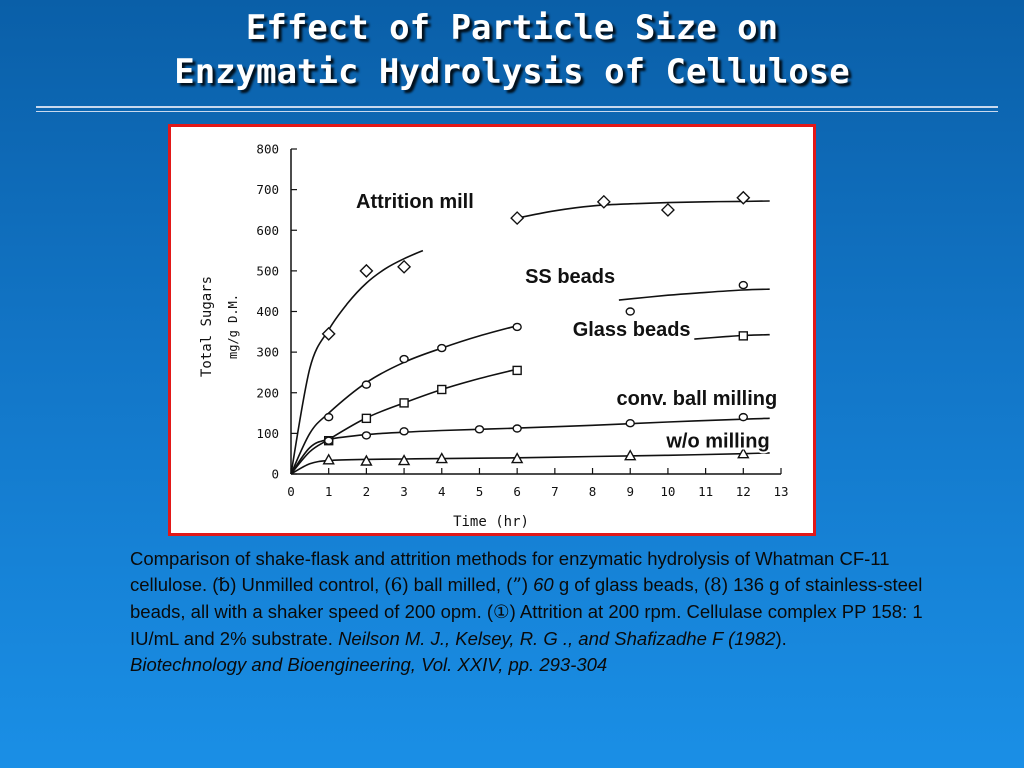  What do you see at coordinates (632, 584) in the screenshot?
I see `caption-text: g of glass beads, (` at bounding box center [632, 584].